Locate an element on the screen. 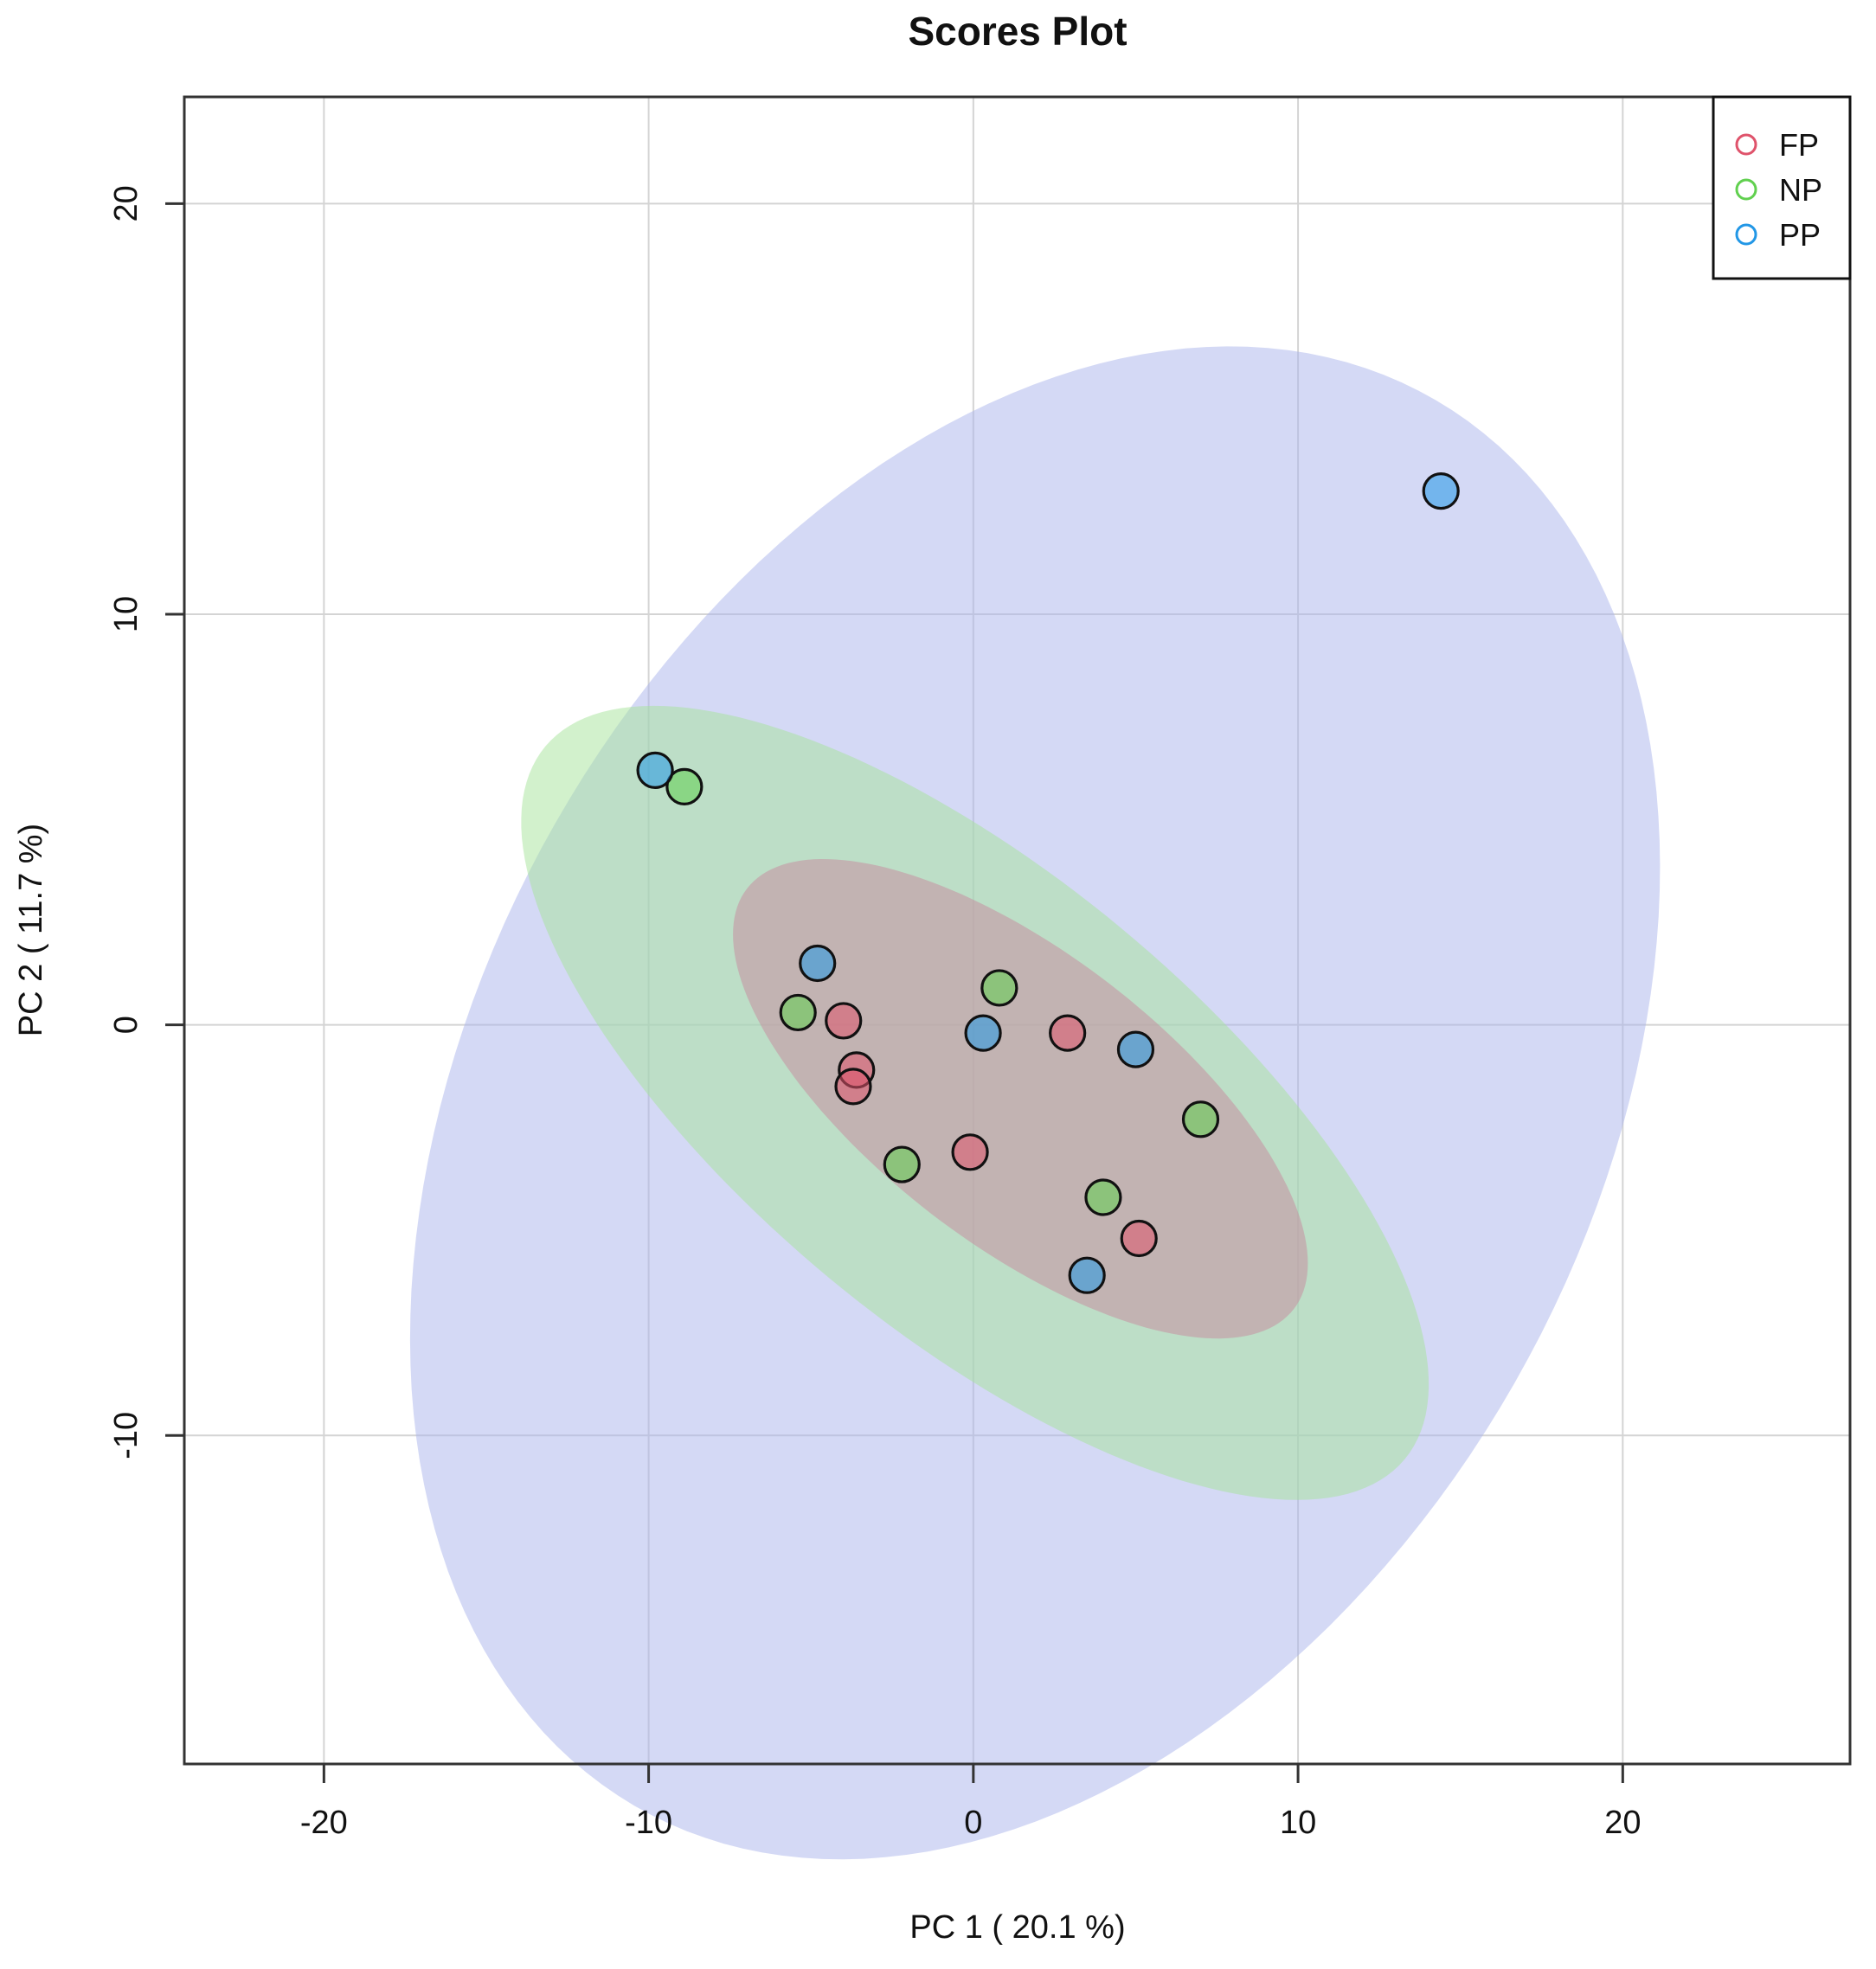 Image resolution: width=1876 pixels, height=1969 pixels. x-axis-label: PC 1 ( 20.1 %) is located at coordinates (1017, 1927).